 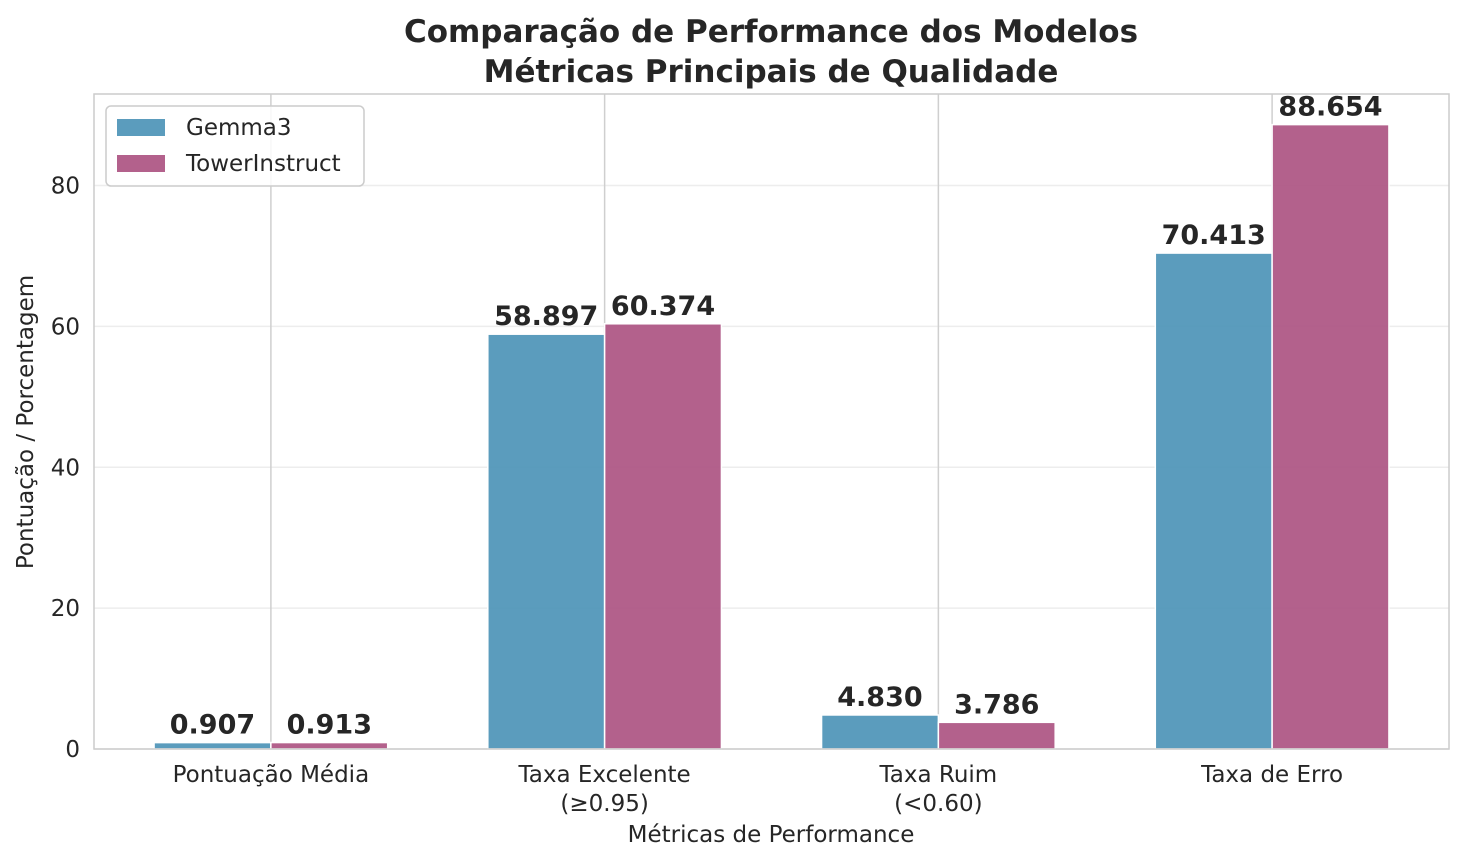 I want to click on y-tick-label: 0, so click(x=72, y=750).